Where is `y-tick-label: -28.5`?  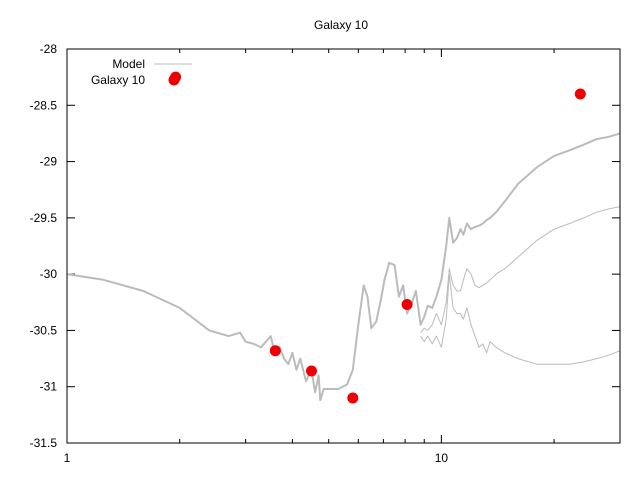
y-tick-label: -28.5 is located at coordinates (44, 105).